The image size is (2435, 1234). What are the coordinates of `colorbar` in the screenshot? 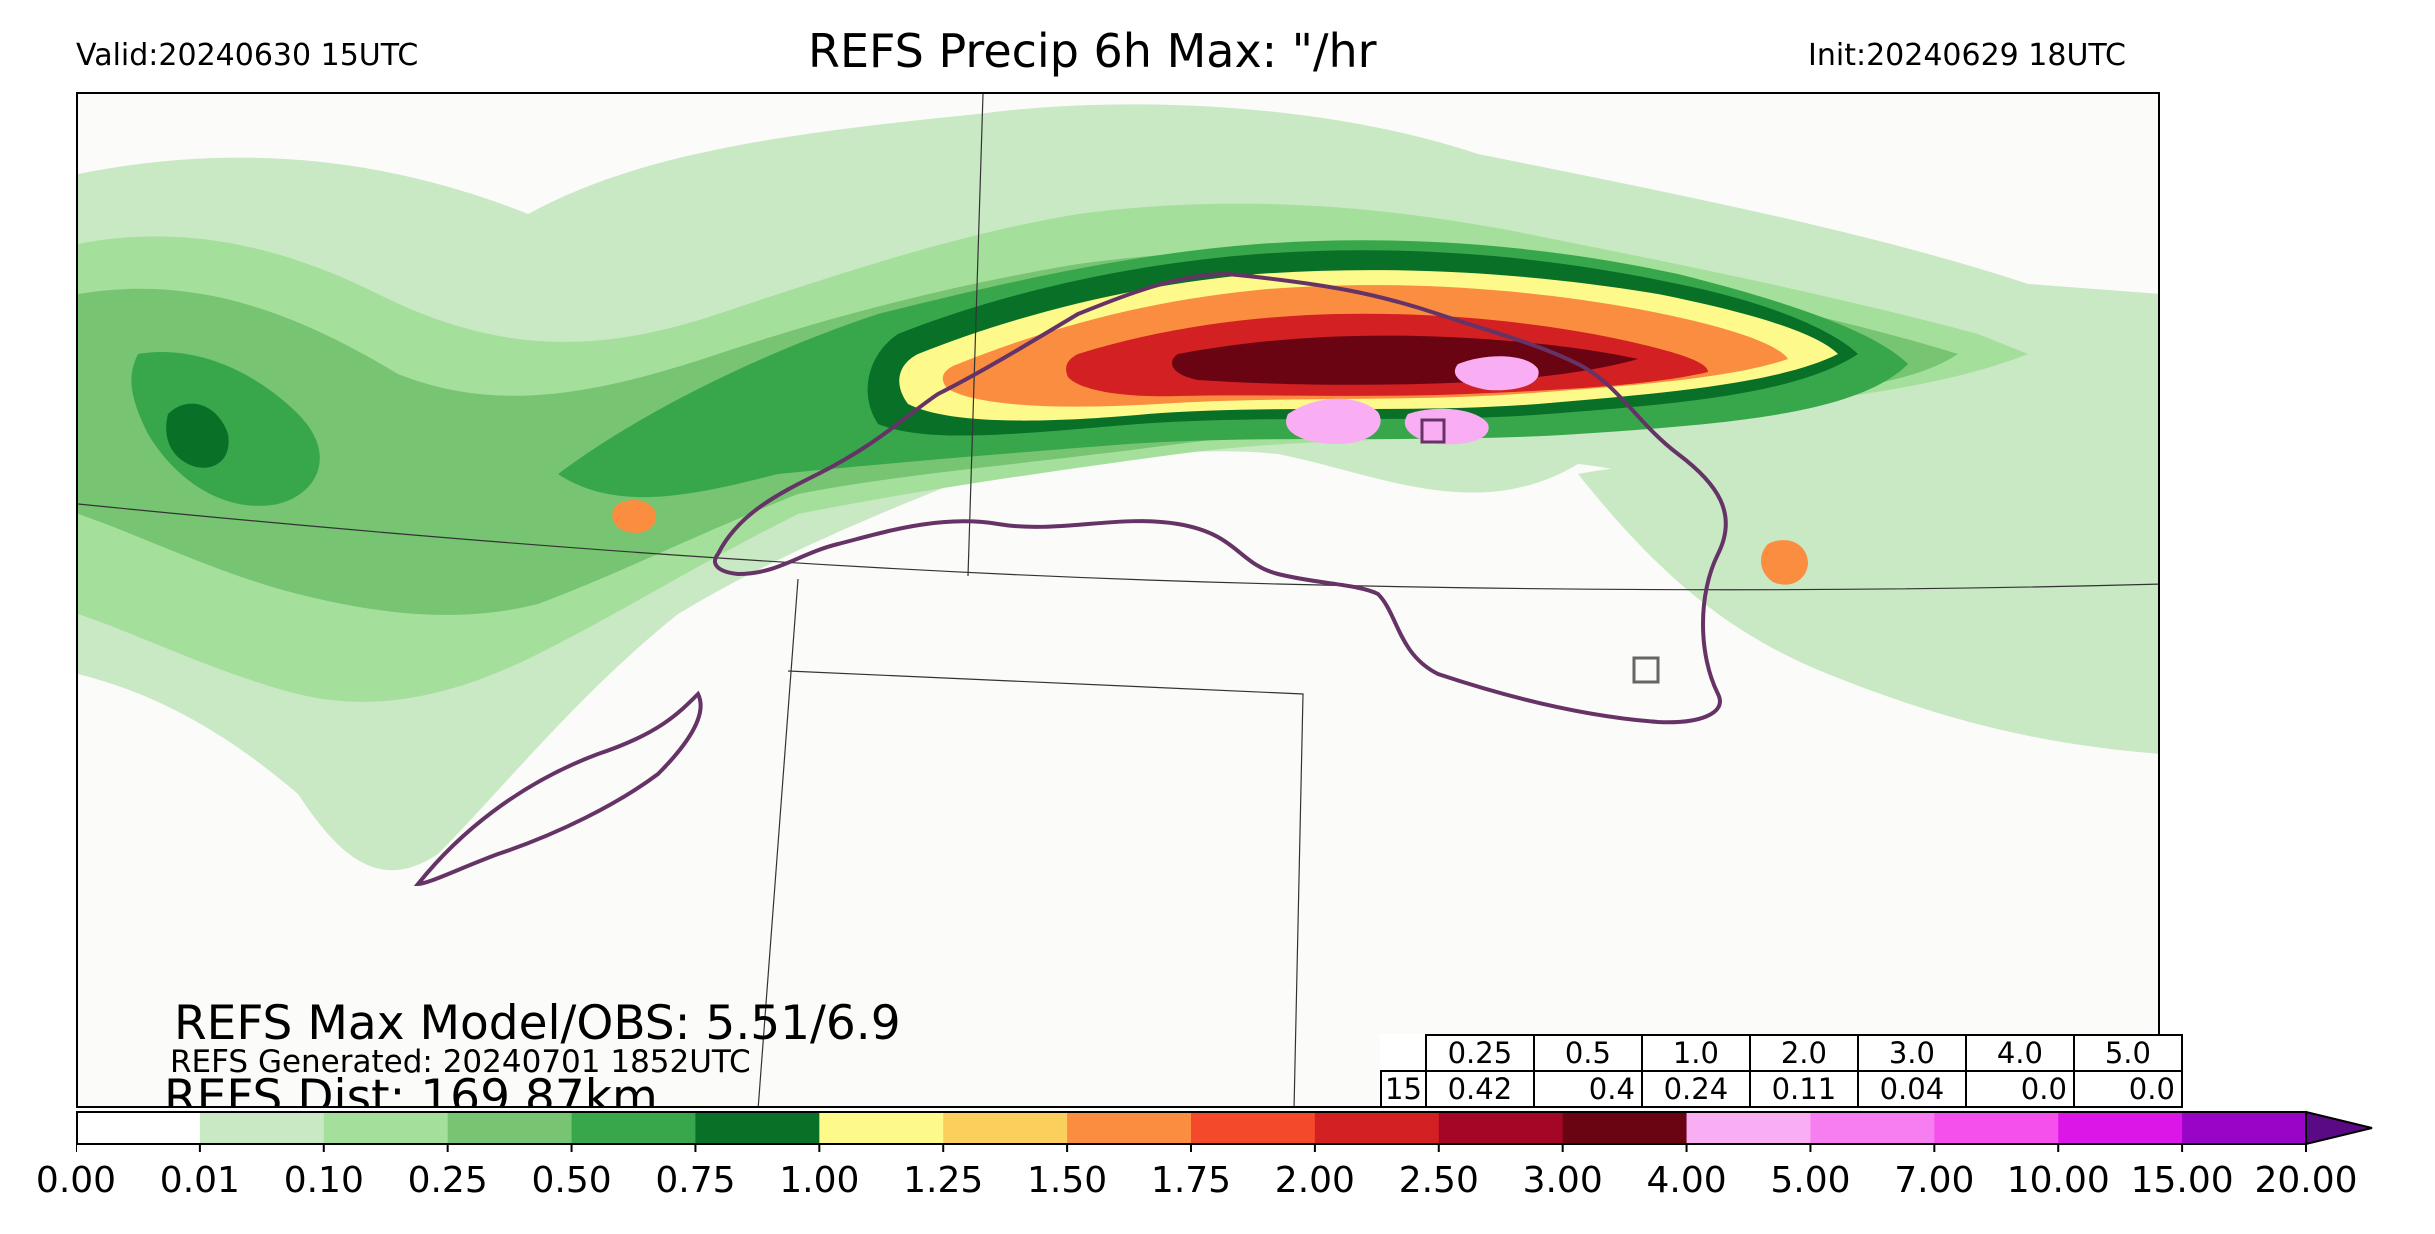 It's located at (1224, 1131).